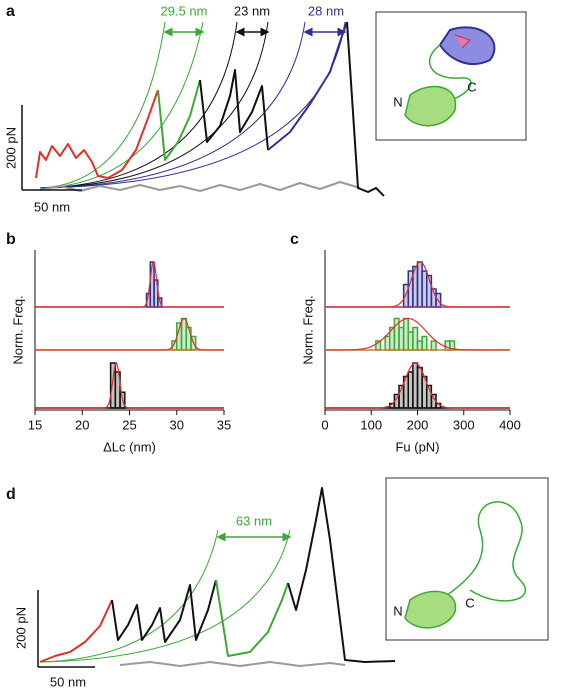  Describe the element at coordinates (11, 494) in the screenshot. I see `panel-label: d` at that location.